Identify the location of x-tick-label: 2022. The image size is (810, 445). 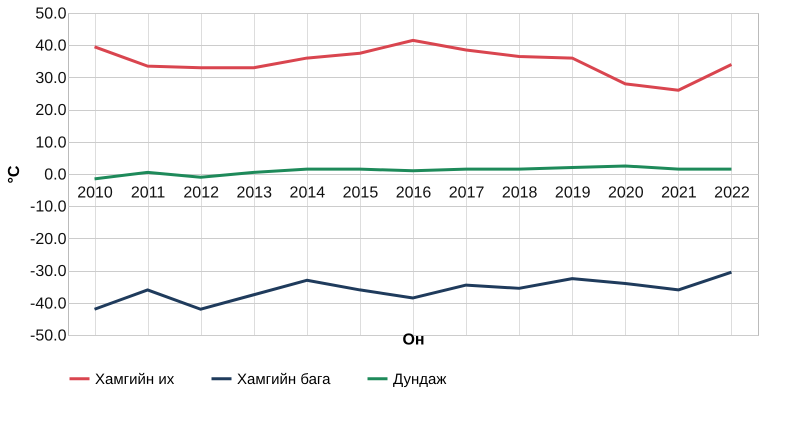
(732, 193).